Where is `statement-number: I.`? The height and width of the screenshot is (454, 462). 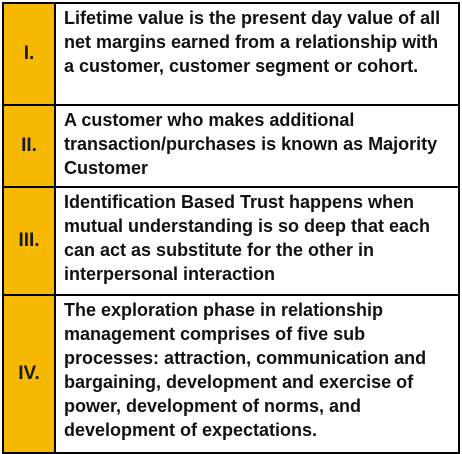 statement-number: I. is located at coordinates (29, 54).